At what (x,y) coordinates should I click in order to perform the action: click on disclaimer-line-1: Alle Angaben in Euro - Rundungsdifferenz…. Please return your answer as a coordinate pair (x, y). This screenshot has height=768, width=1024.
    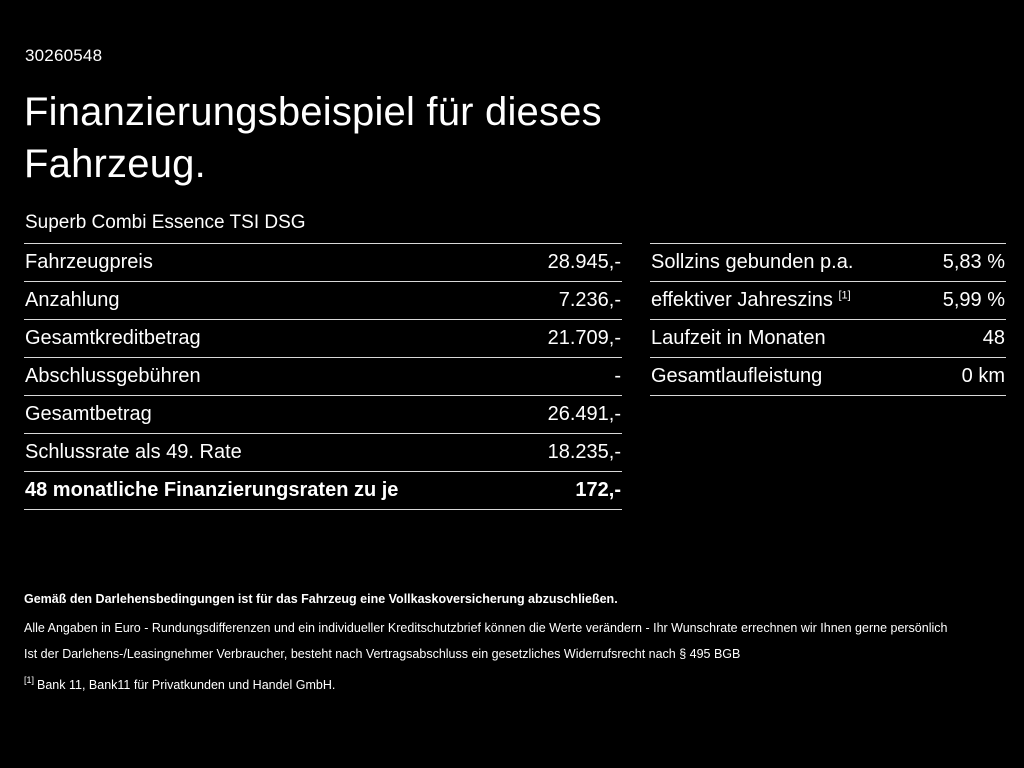
    Looking at the image, I should click on (486, 627).